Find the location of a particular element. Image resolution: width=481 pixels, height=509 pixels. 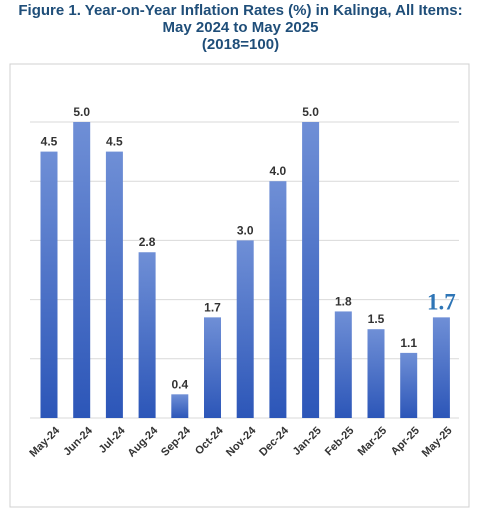

value-label-Apr-25: 1.1 is located at coordinates (408, 343).